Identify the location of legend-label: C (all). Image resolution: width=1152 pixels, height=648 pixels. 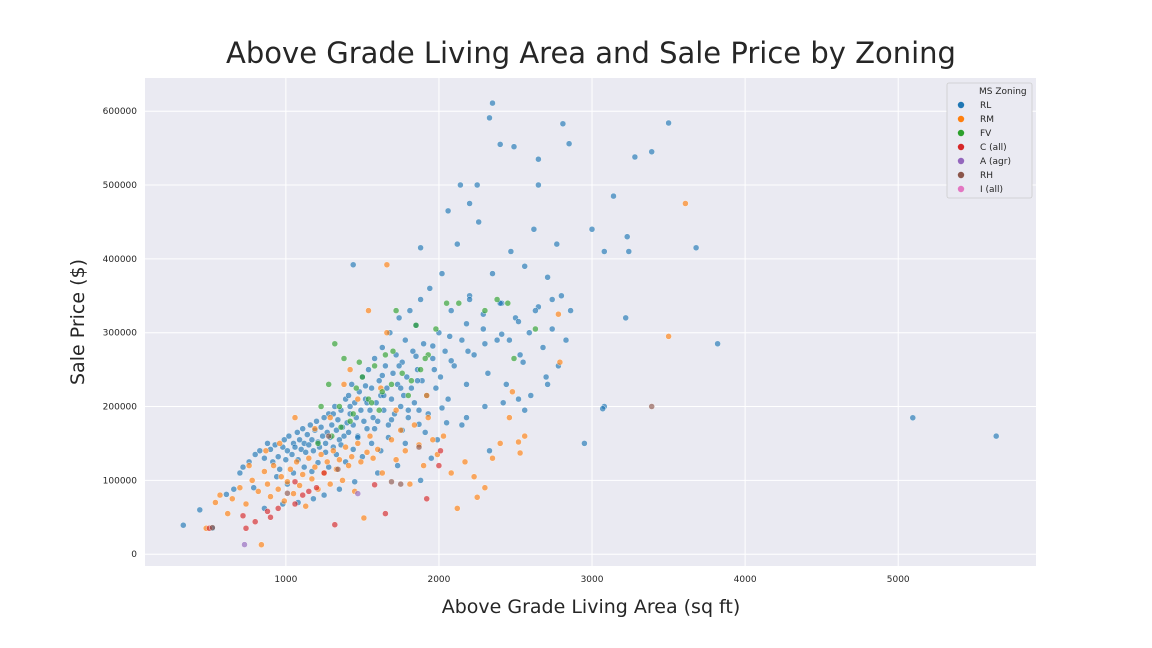
(993, 148).